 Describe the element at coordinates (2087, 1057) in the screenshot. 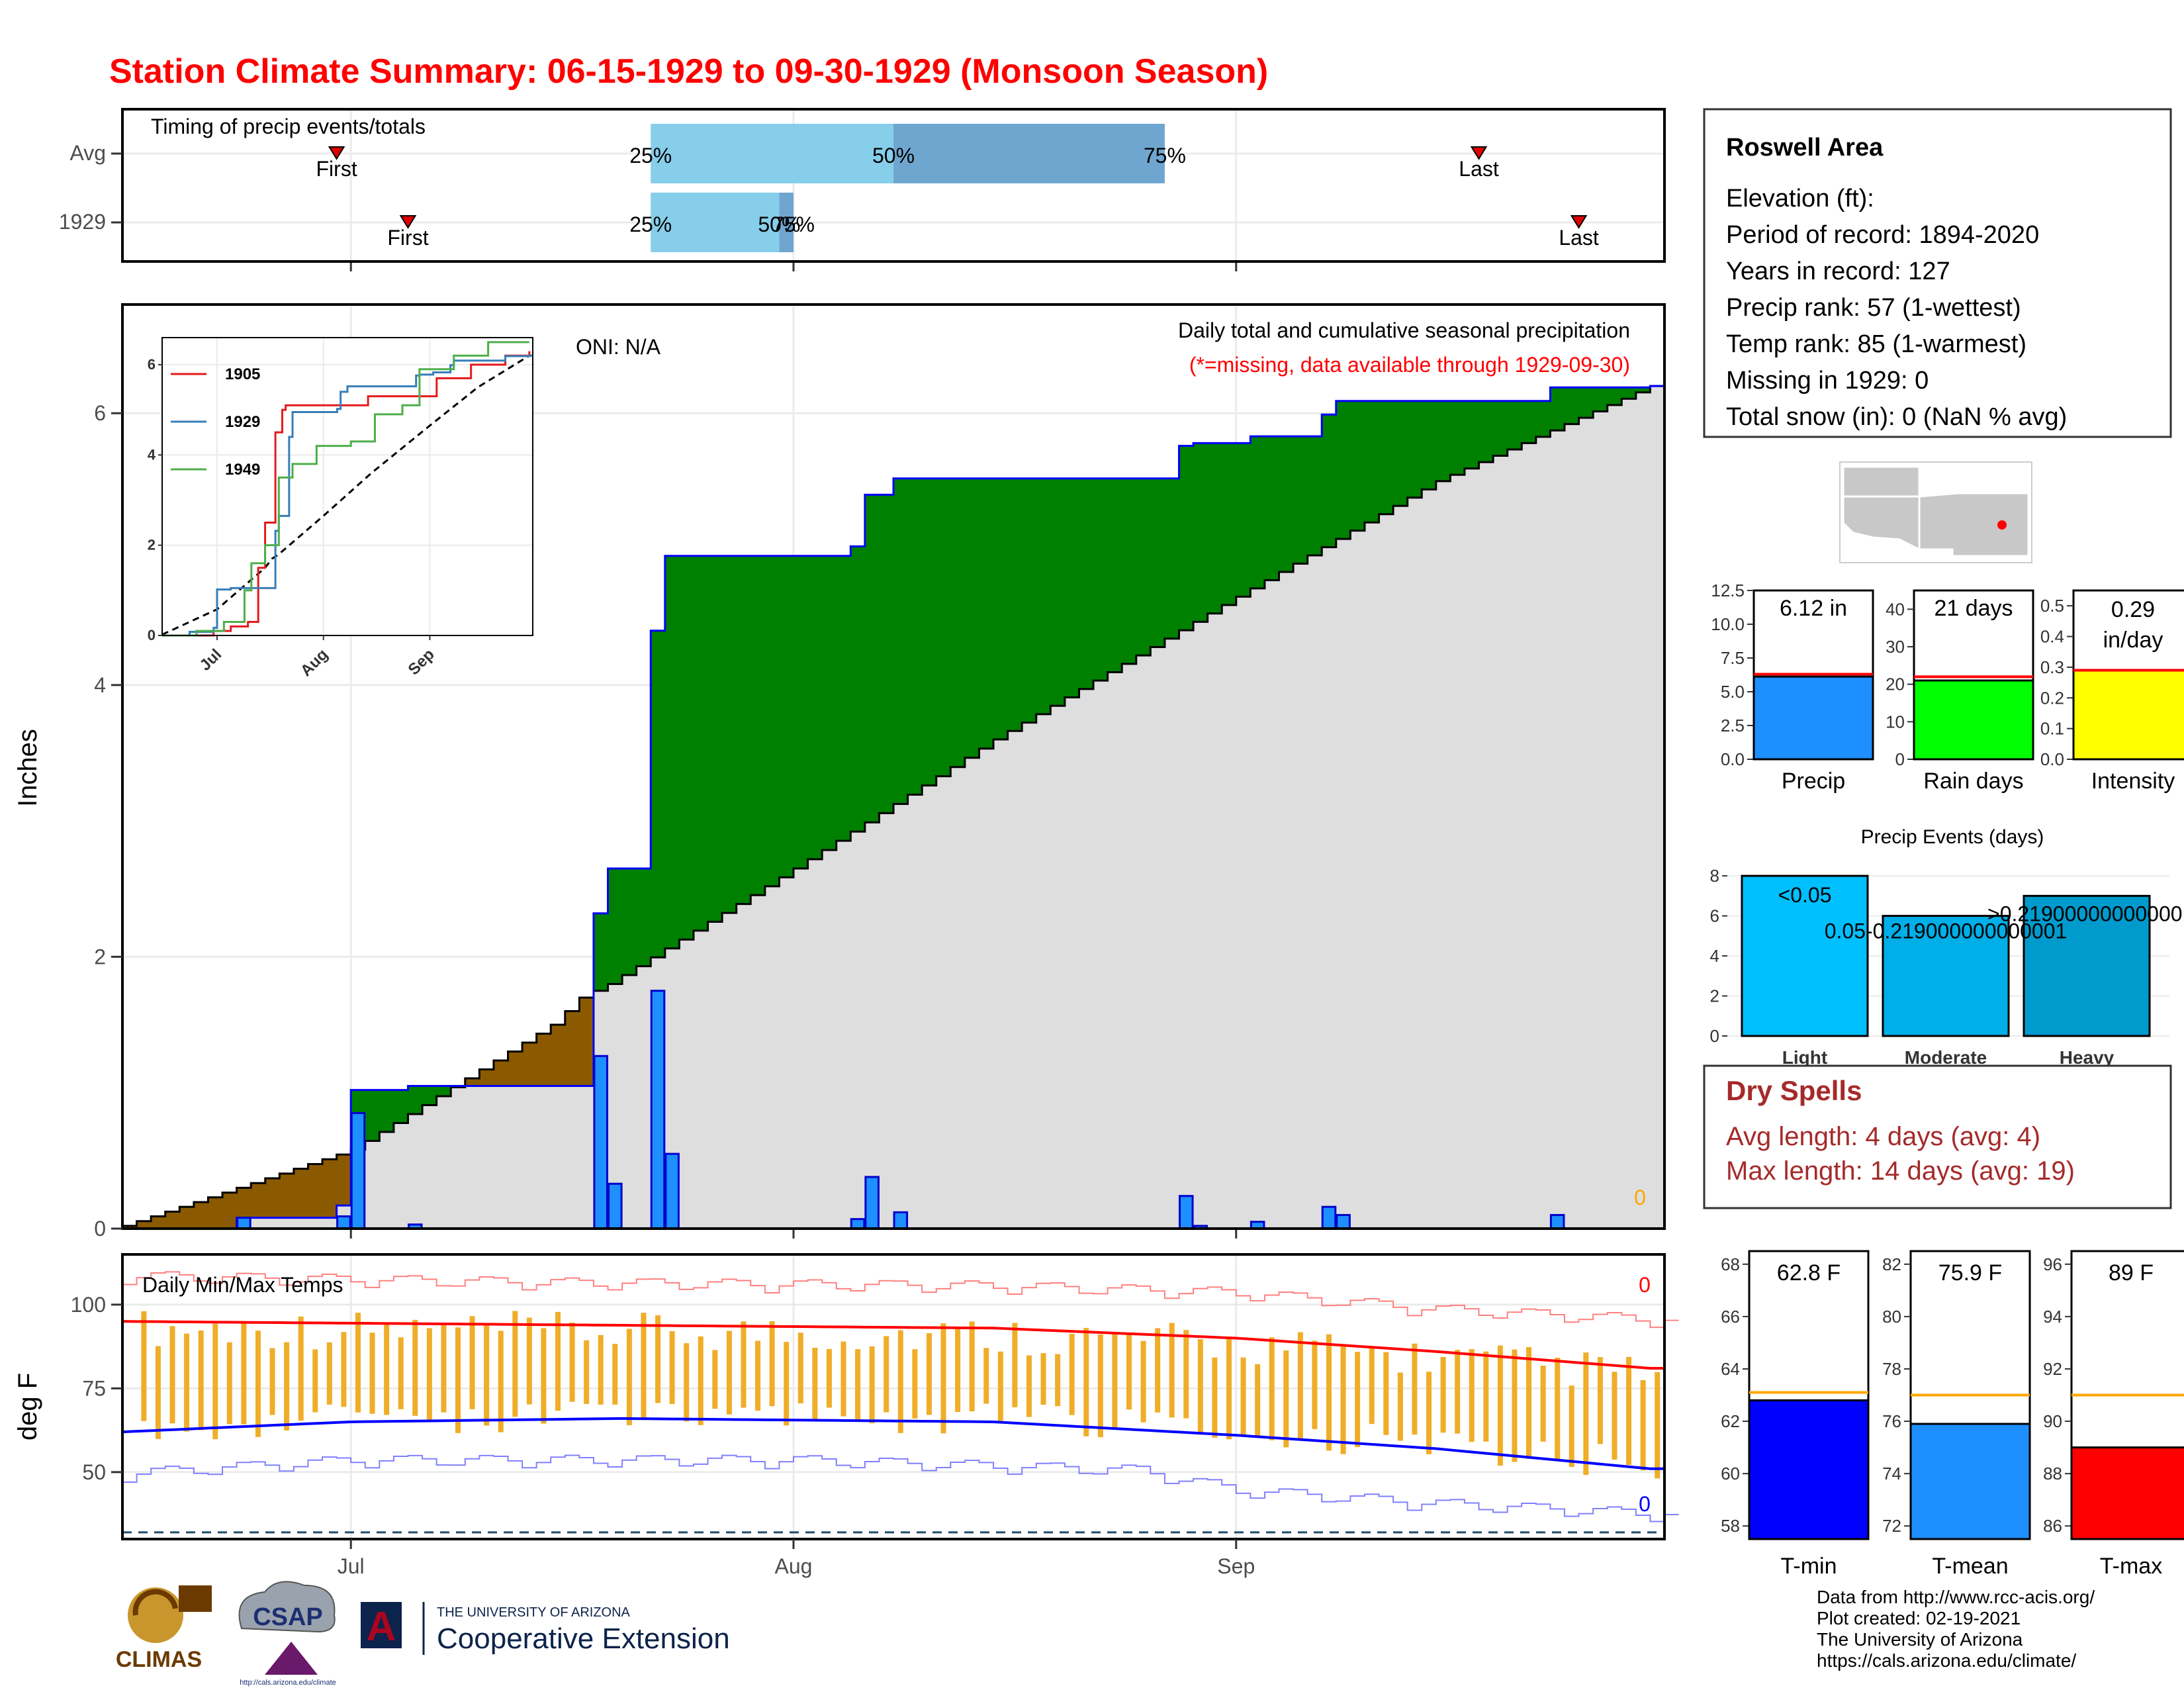

I see `events-label-heavy: Heavy` at that location.